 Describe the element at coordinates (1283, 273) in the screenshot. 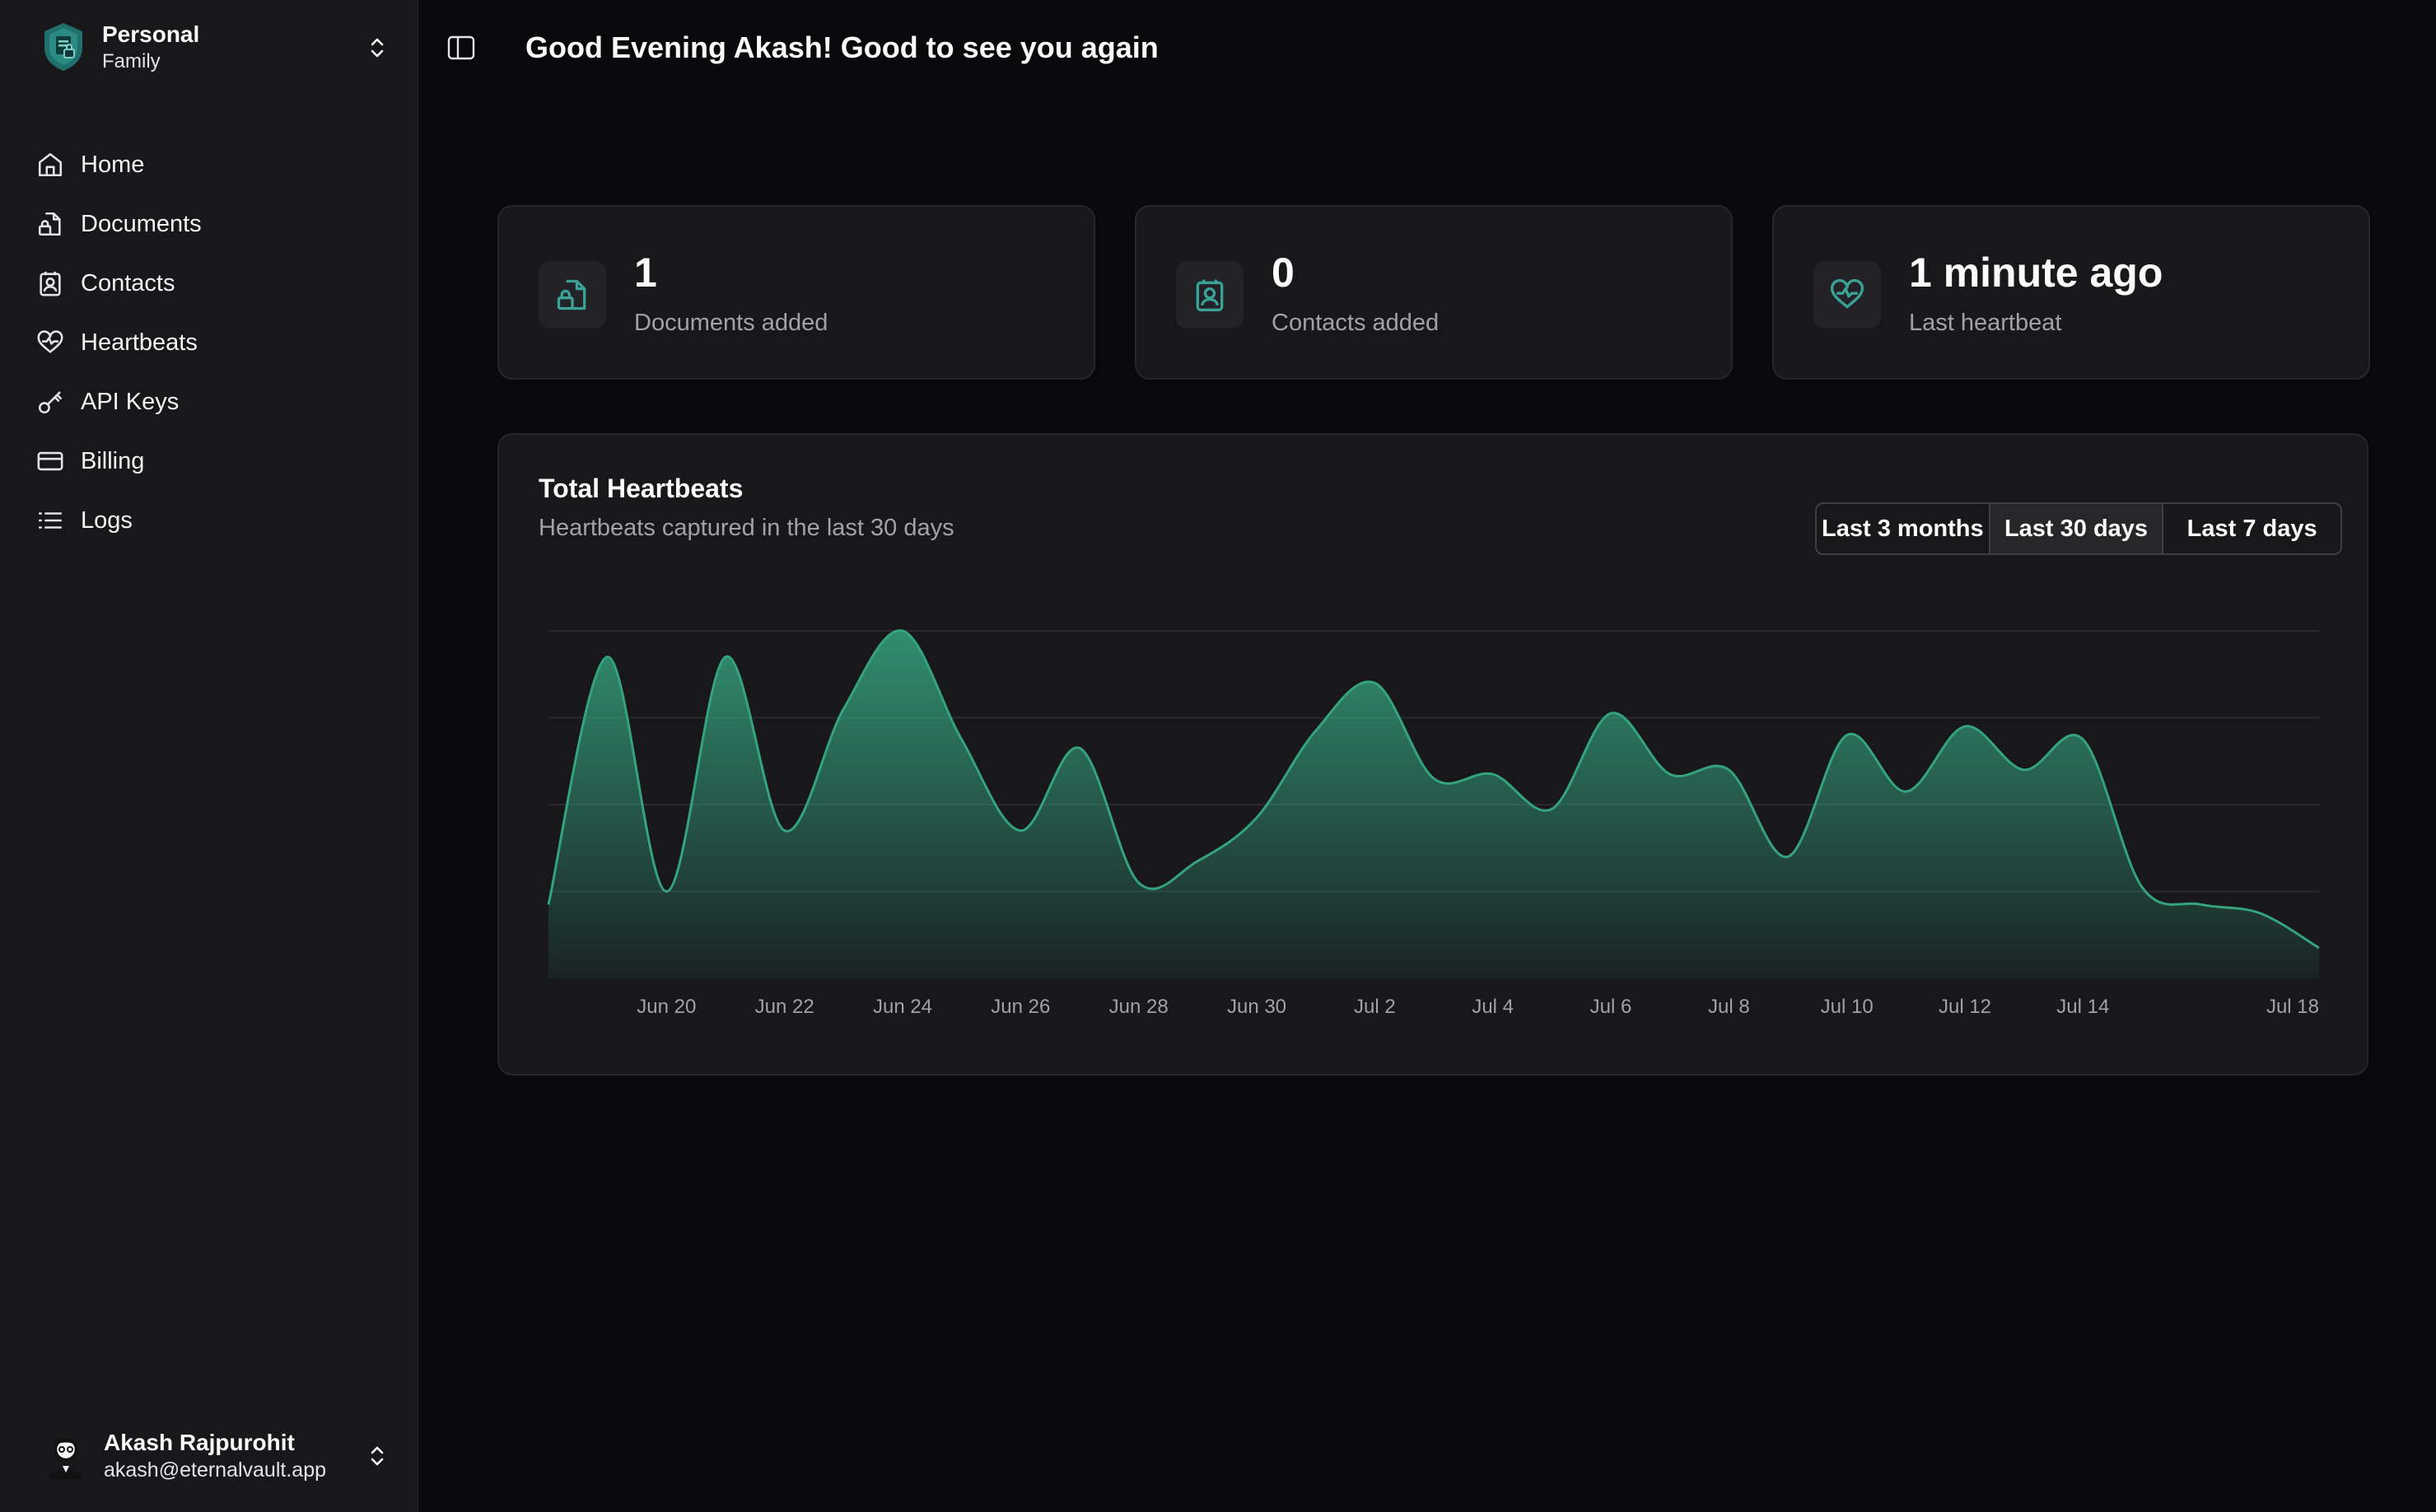

I see `stat-value: 0` at that location.